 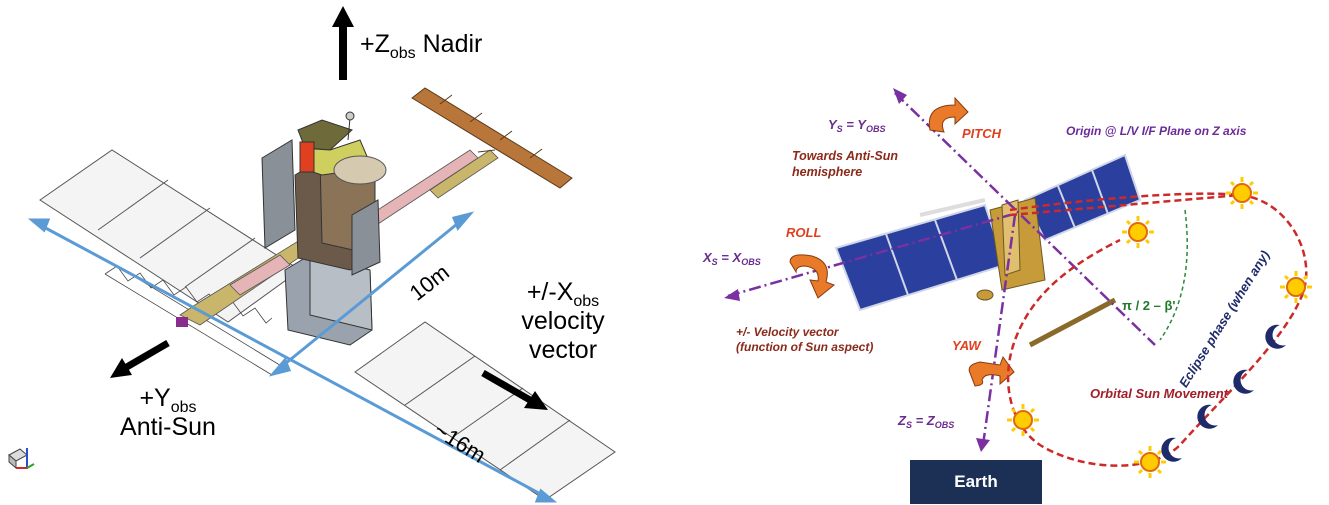 I want to click on solar-array-left, so click(x=170, y=236).